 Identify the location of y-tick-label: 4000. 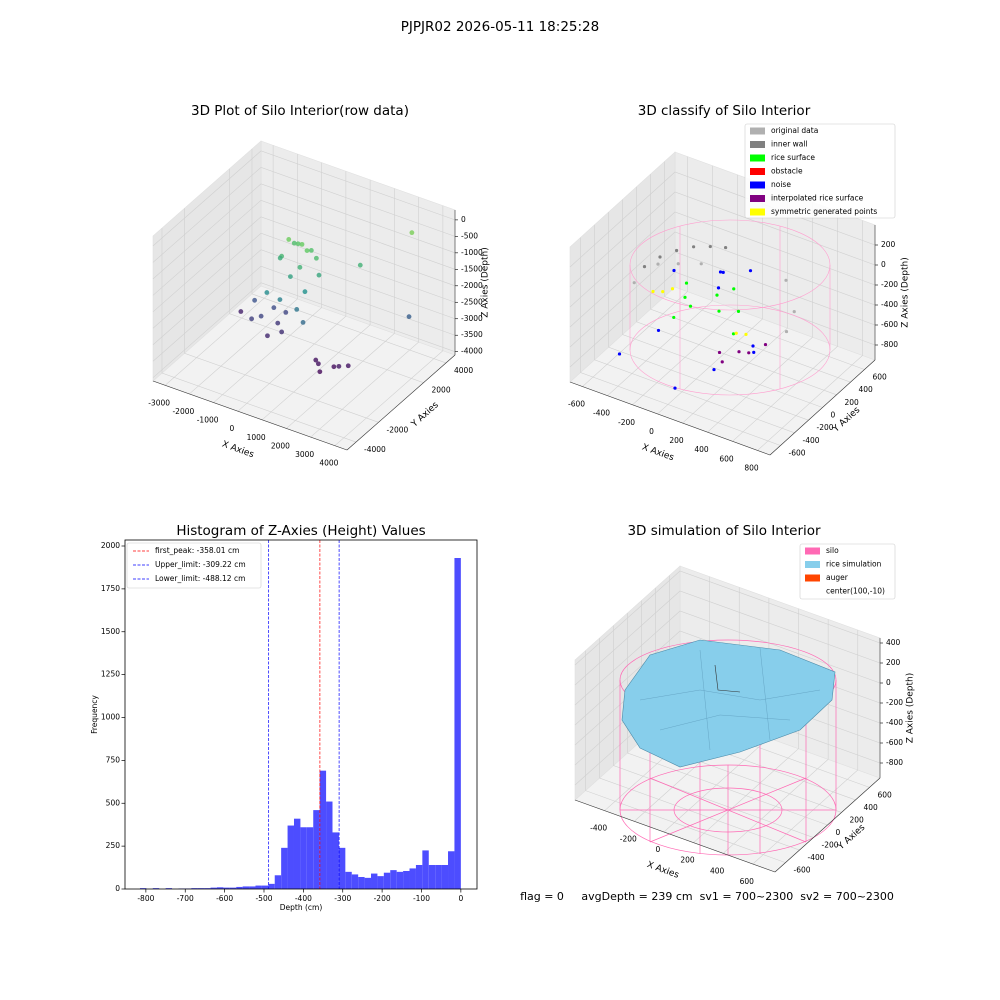
(463, 370).